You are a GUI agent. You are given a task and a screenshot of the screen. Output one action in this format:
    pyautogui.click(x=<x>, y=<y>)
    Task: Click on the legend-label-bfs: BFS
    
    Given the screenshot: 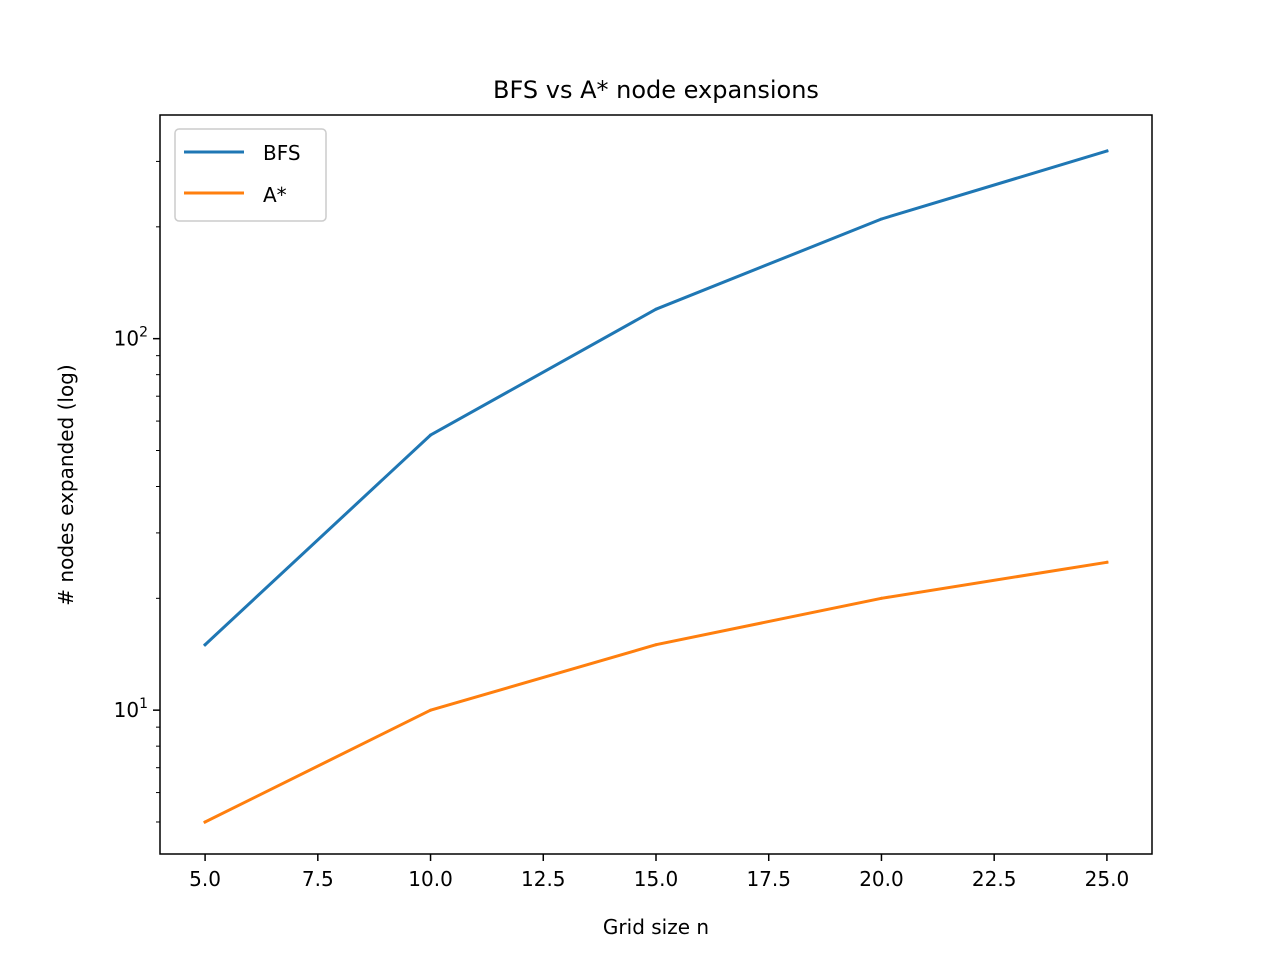 What is the action you would take?
    pyautogui.click(x=282, y=153)
    